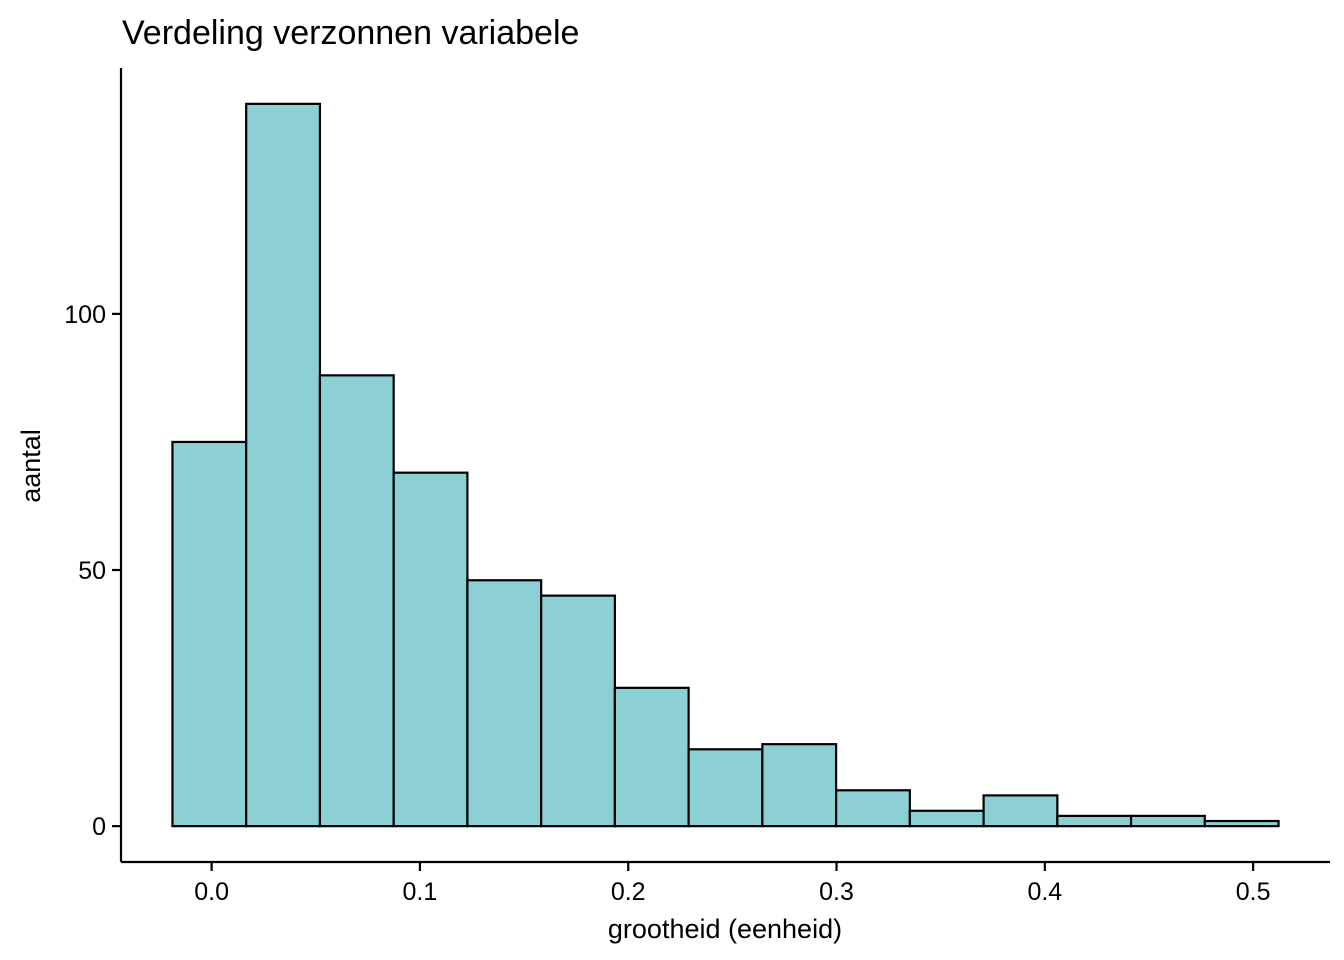 Image resolution: width=1344 pixels, height=960 pixels. Describe the element at coordinates (211, 892) in the screenshot. I see `x-tick-label: 0.0` at that location.